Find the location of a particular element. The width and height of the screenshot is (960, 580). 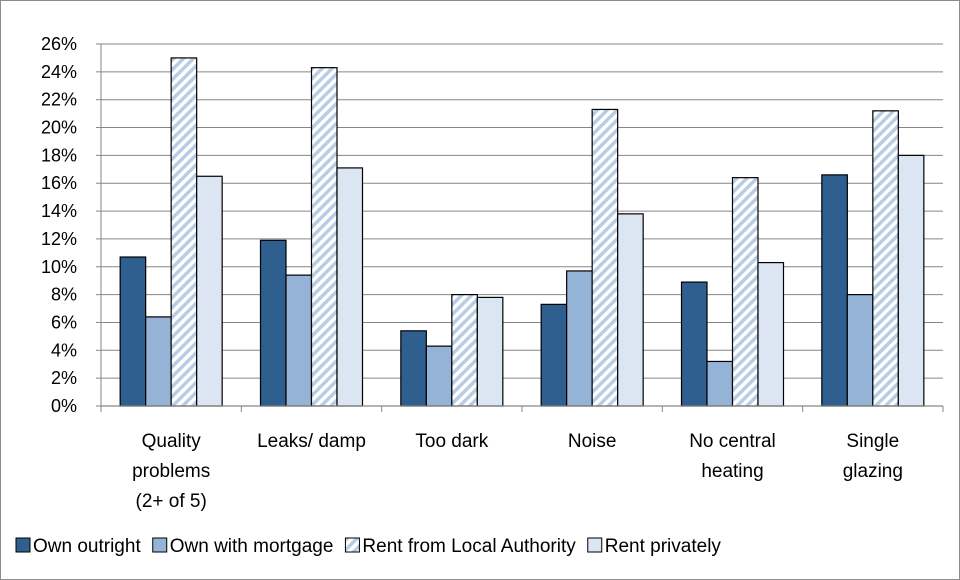

x-category-label: Quality is located at coordinates (172, 441).